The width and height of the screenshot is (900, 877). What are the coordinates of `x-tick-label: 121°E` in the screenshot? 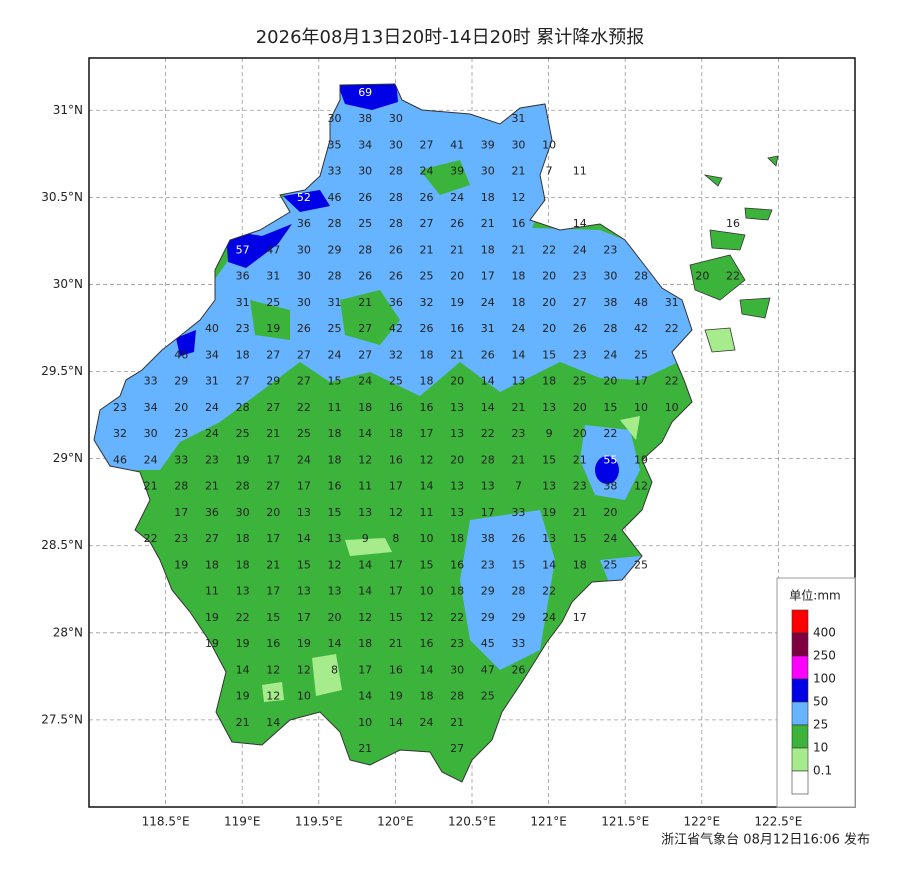 It's located at (548, 822).